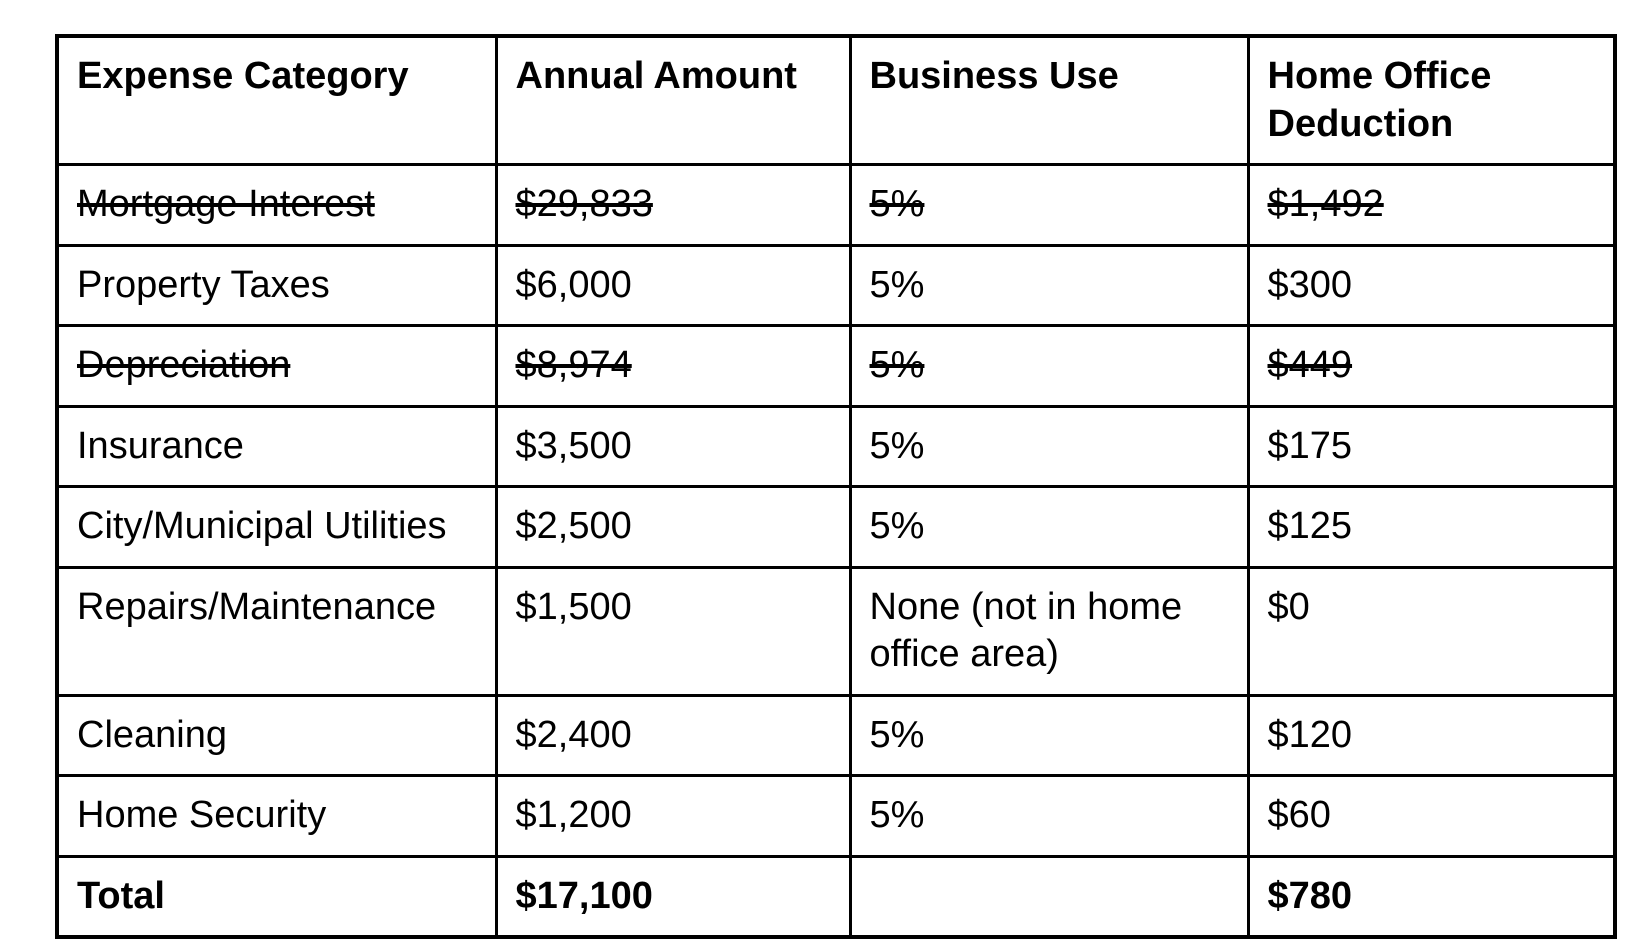 The height and width of the screenshot is (942, 1648). Describe the element at coordinates (1431, 446) in the screenshot. I see `cell-home-office-deduction: $175` at that location.